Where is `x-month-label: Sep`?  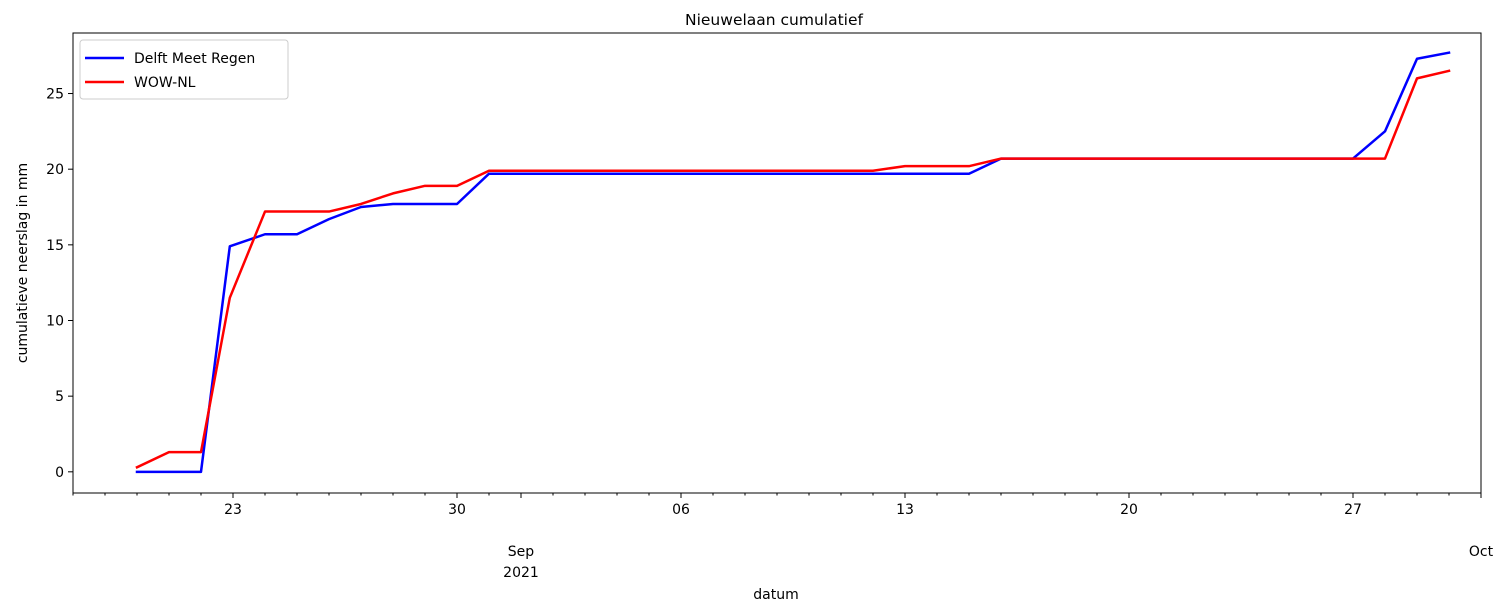 x-month-label: Sep is located at coordinates (521, 552).